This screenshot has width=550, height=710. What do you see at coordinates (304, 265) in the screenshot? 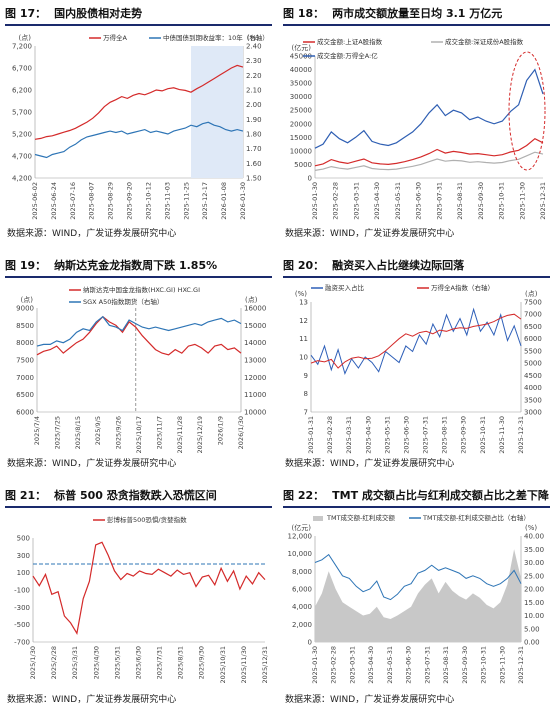
I see `figure-number: 图 20：` at bounding box center [304, 265].